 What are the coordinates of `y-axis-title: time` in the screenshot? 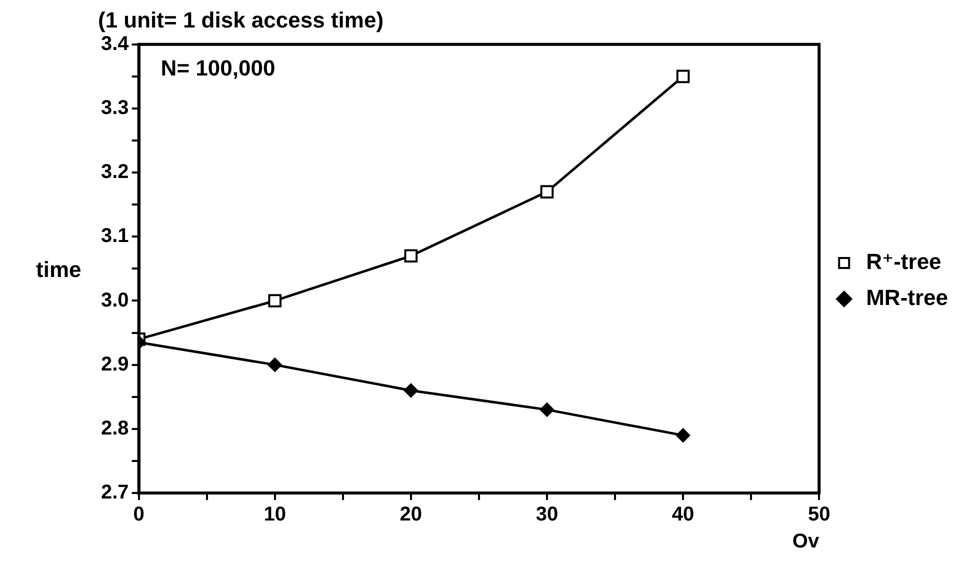 It's located at (59, 269).